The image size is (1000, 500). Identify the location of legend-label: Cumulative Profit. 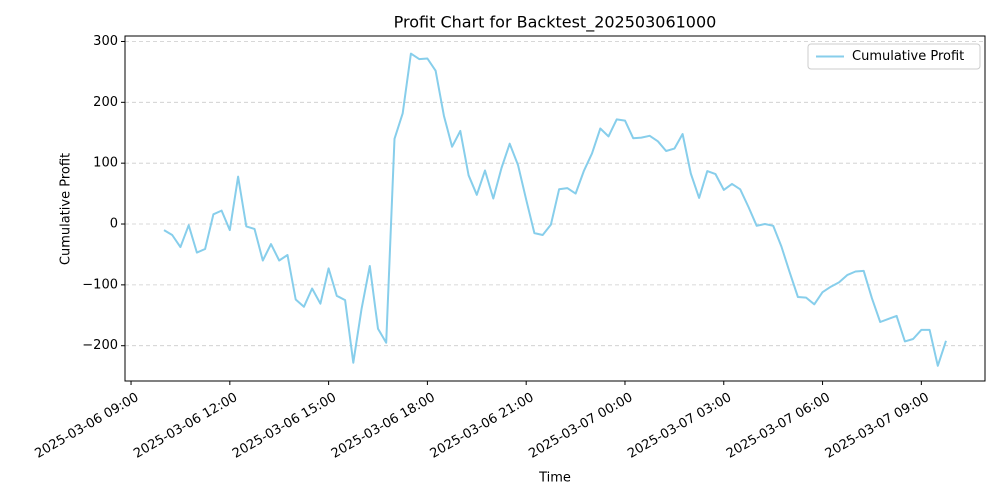
(908, 56).